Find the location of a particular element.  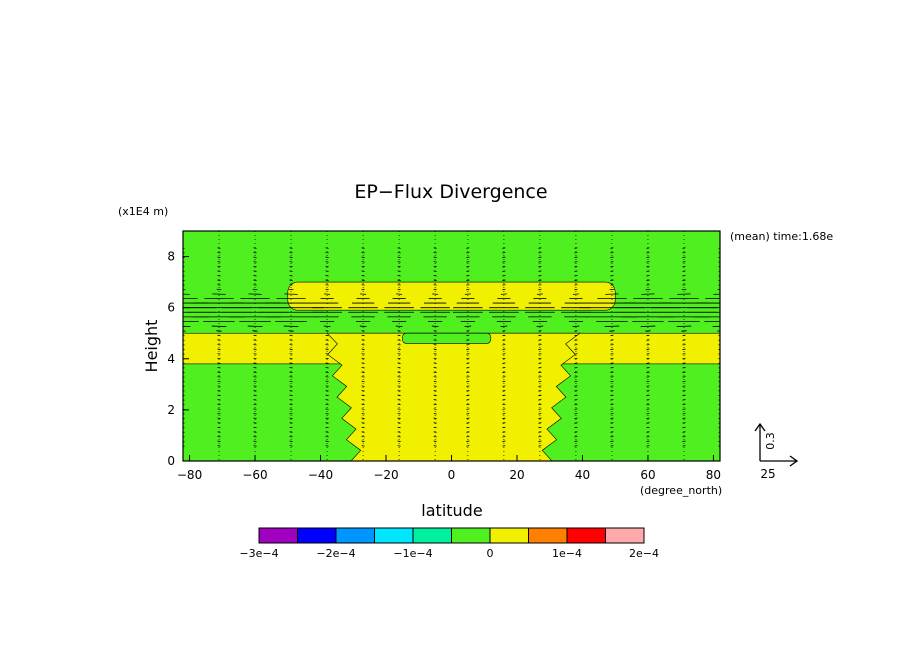

y-tick-label: 6 is located at coordinates (171, 308).